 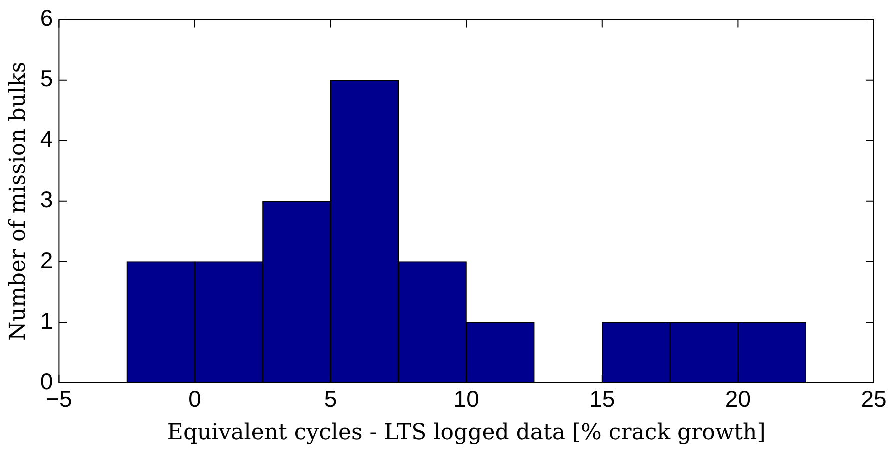 I want to click on x-tick-label: 10, so click(x=467, y=399).